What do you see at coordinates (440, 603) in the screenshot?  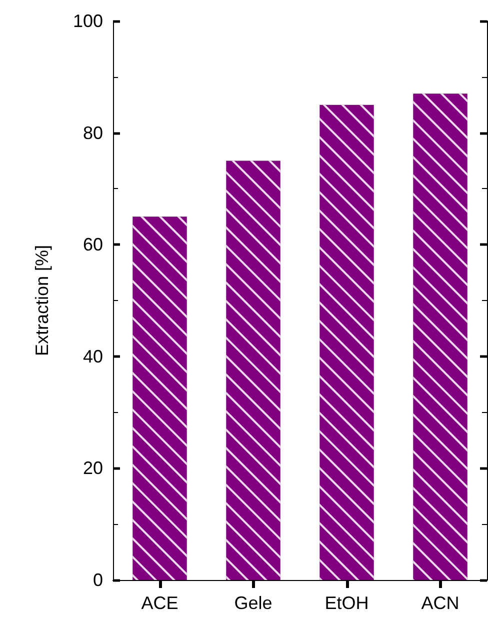 I see `x-tick-label: ACN` at bounding box center [440, 603].